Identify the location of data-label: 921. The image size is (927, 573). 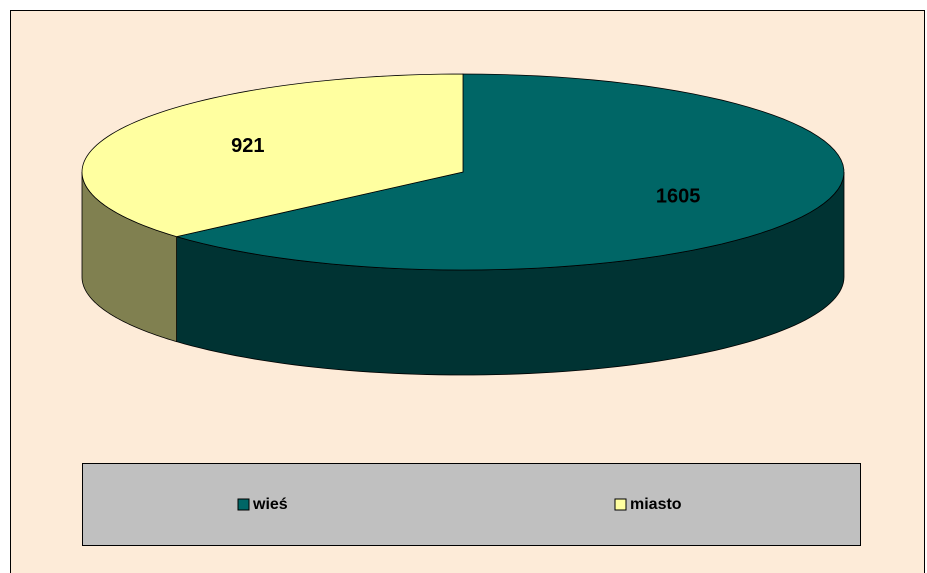
(247, 146).